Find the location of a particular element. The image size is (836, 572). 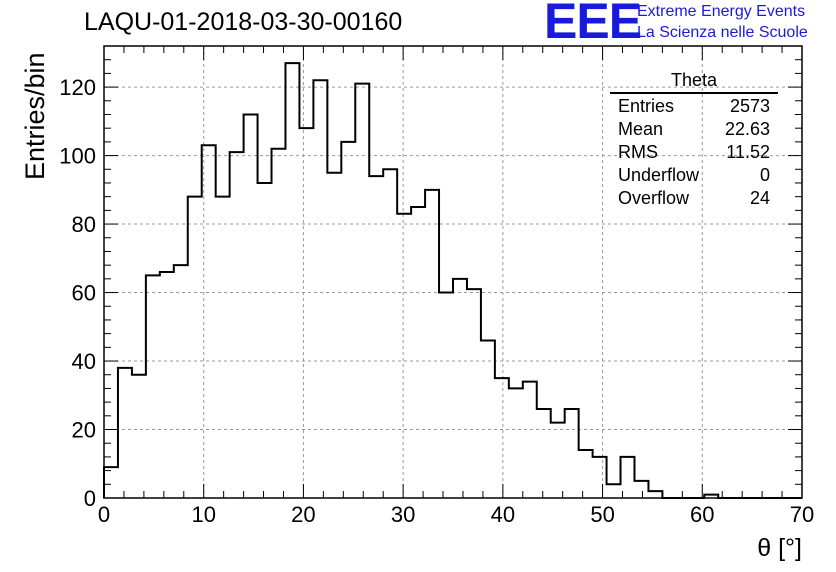

logo-line-1: Extreme Energy Events is located at coordinates (721, 11).